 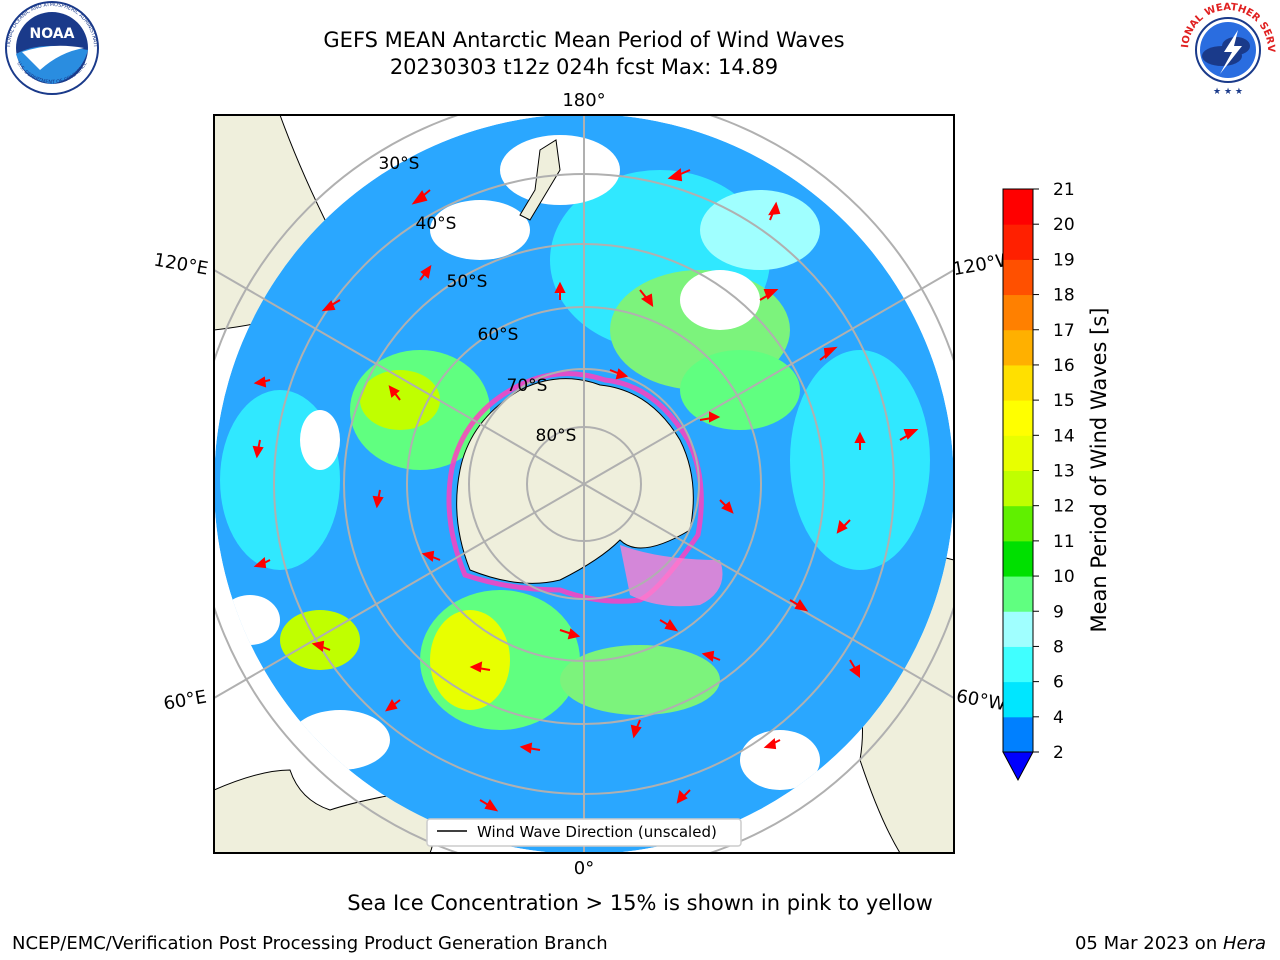 I want to click on legend-label: Wind Wave Direction (unscaled), so click(x=597, y=832).